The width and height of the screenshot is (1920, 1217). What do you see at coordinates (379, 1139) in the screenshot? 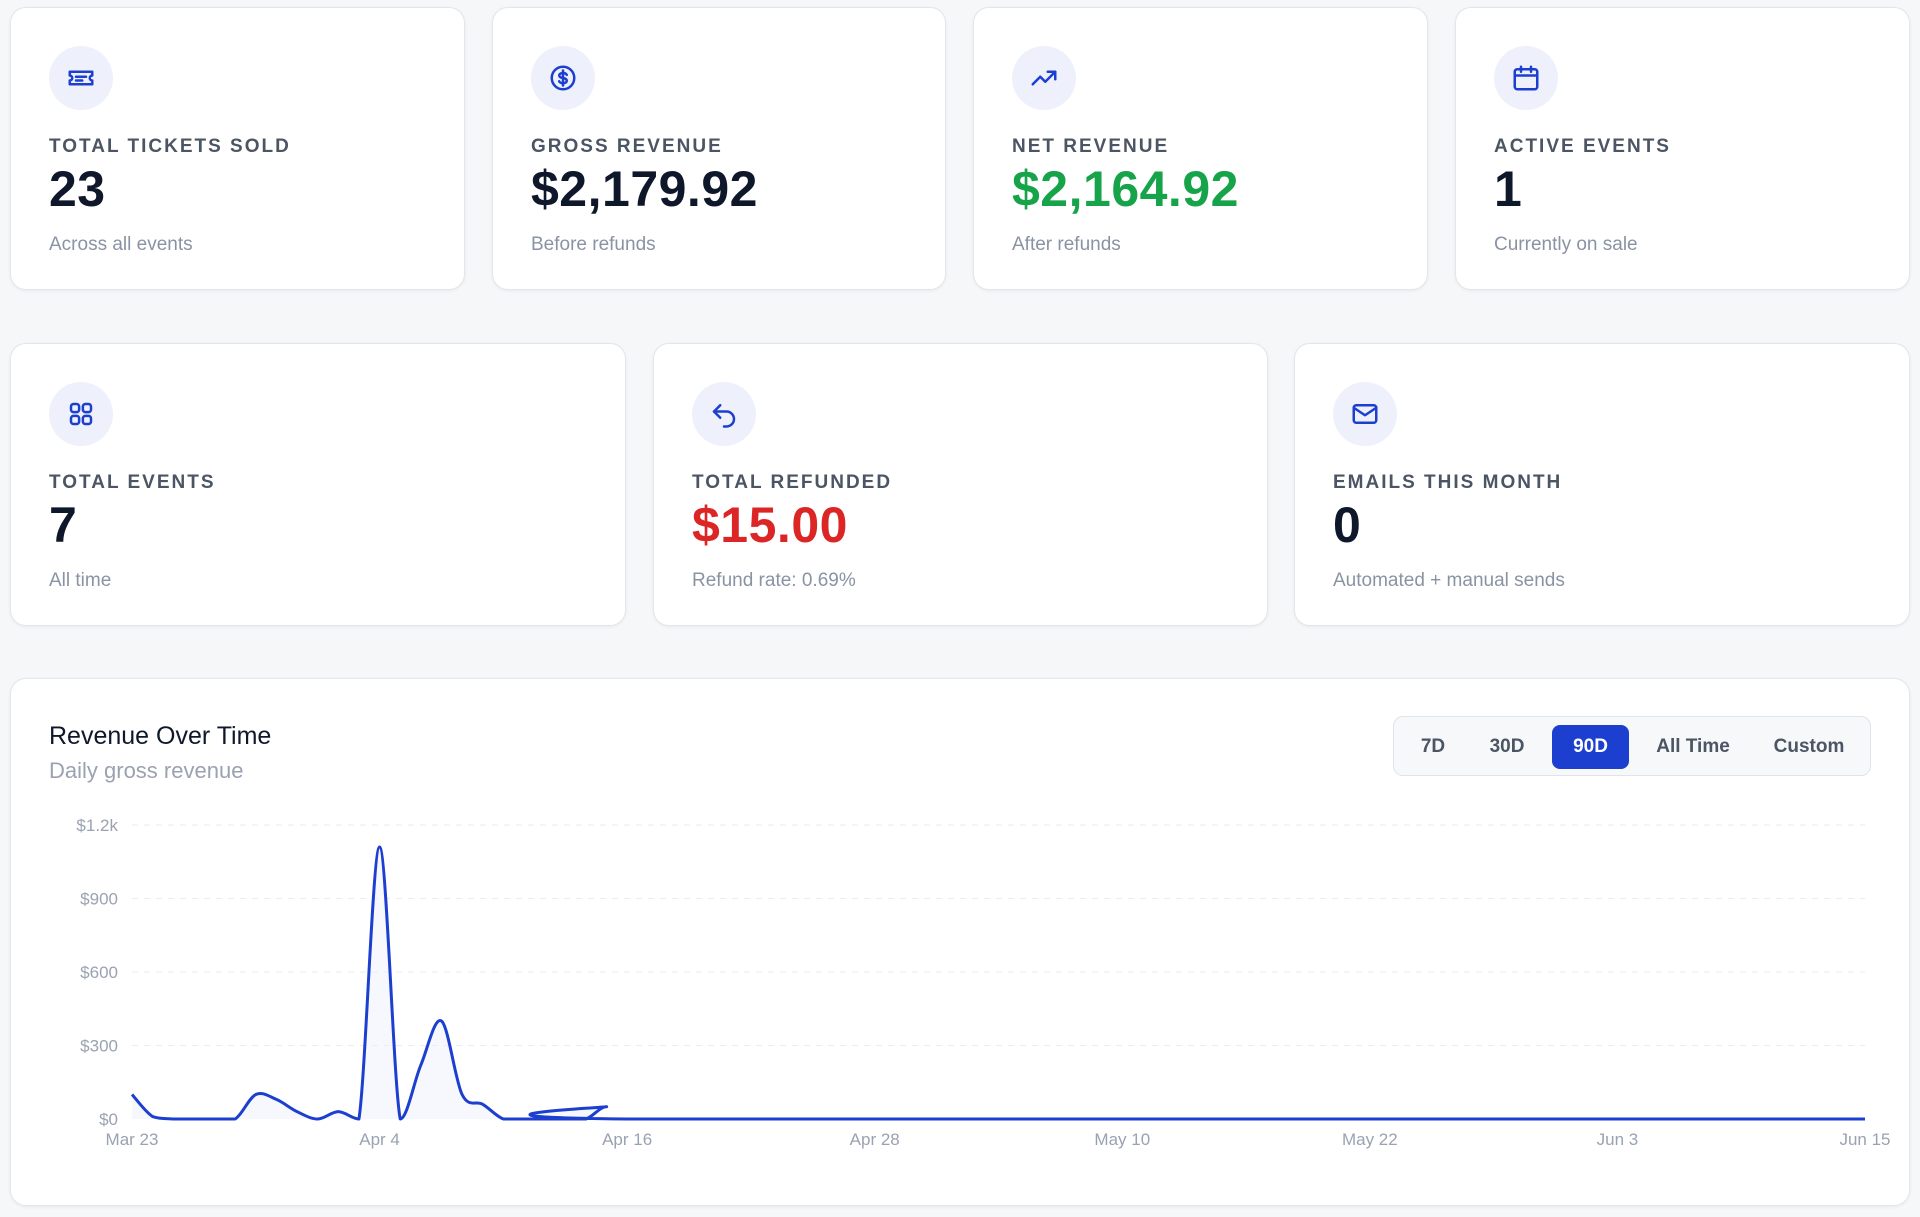
I see `x-tick-label: Apr 4` at bounding box center [379, 1139].